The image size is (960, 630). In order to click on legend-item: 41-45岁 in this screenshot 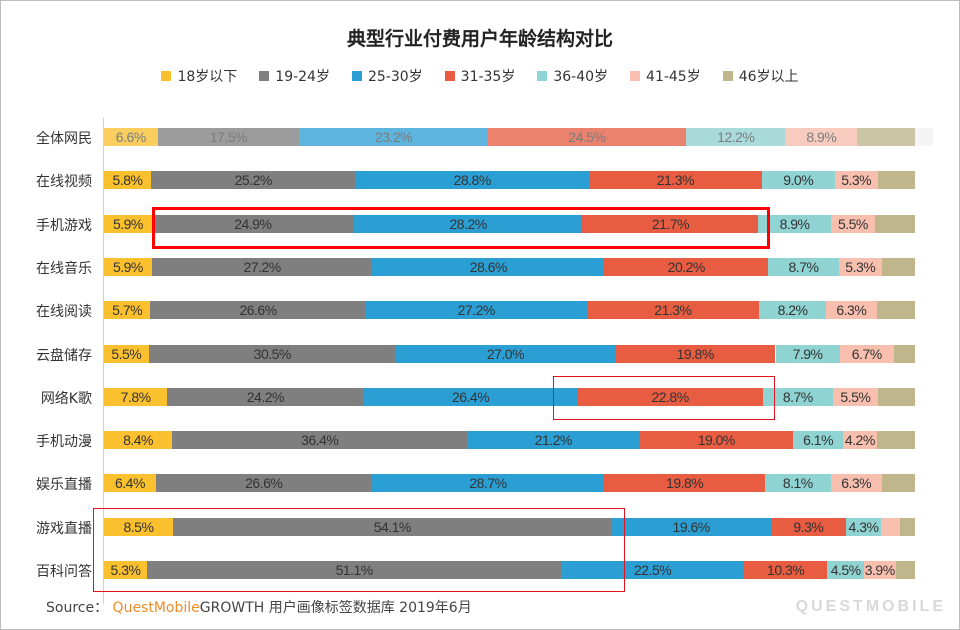, I will do `click(665, 76)`.